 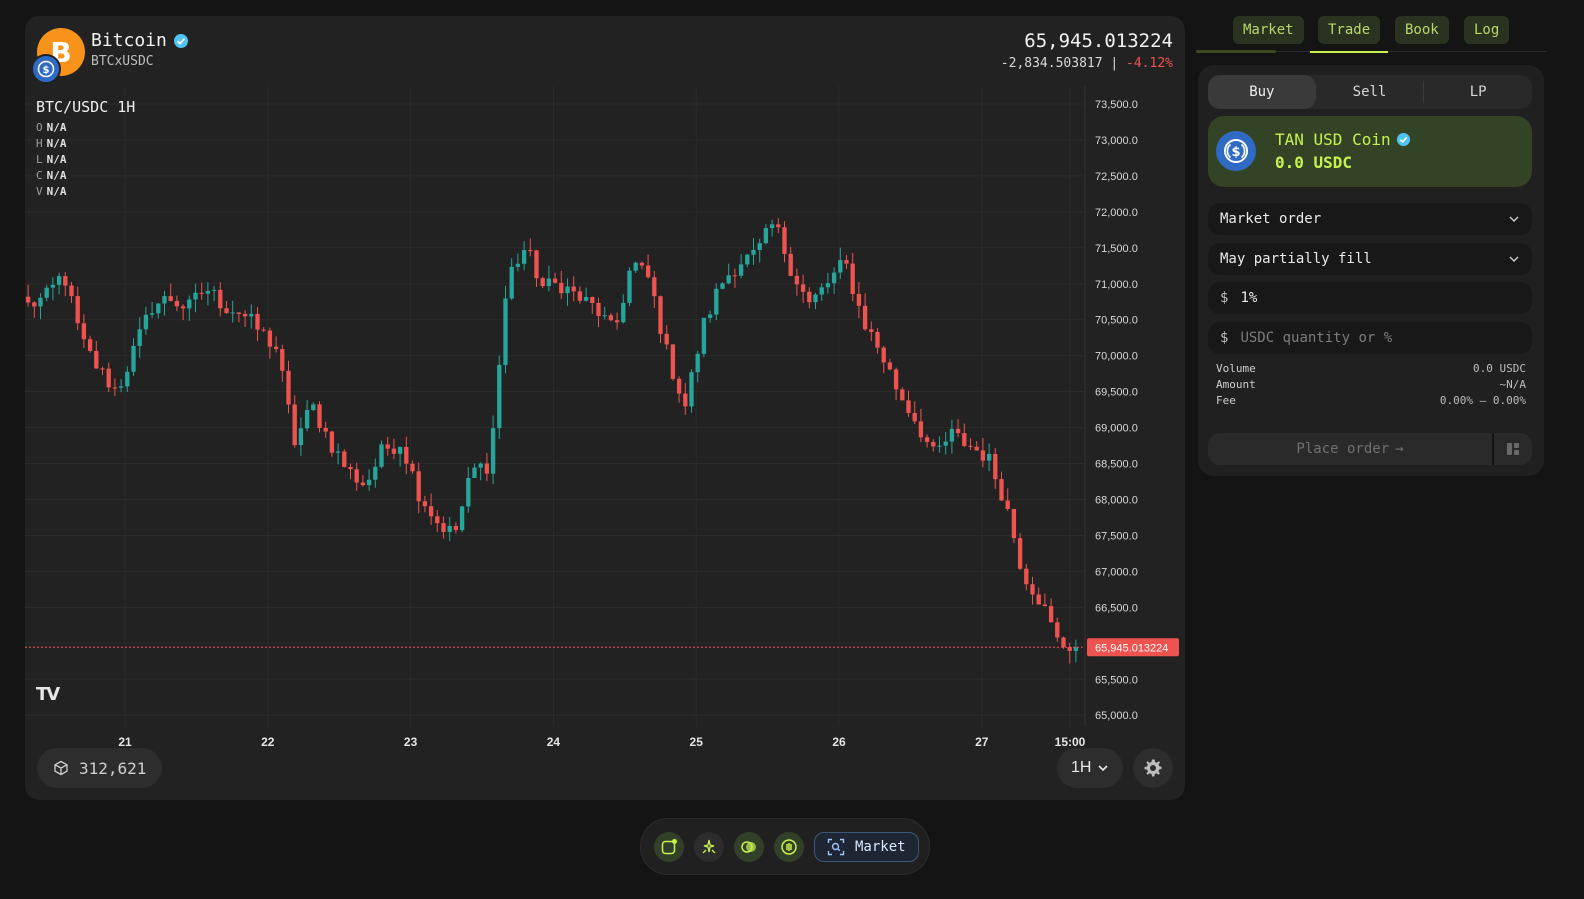 What do you see at coordinates (1116, 105) in the screenshot?
I see `y-tick-label: 73,500.0` at bounding box center [1116, 105].